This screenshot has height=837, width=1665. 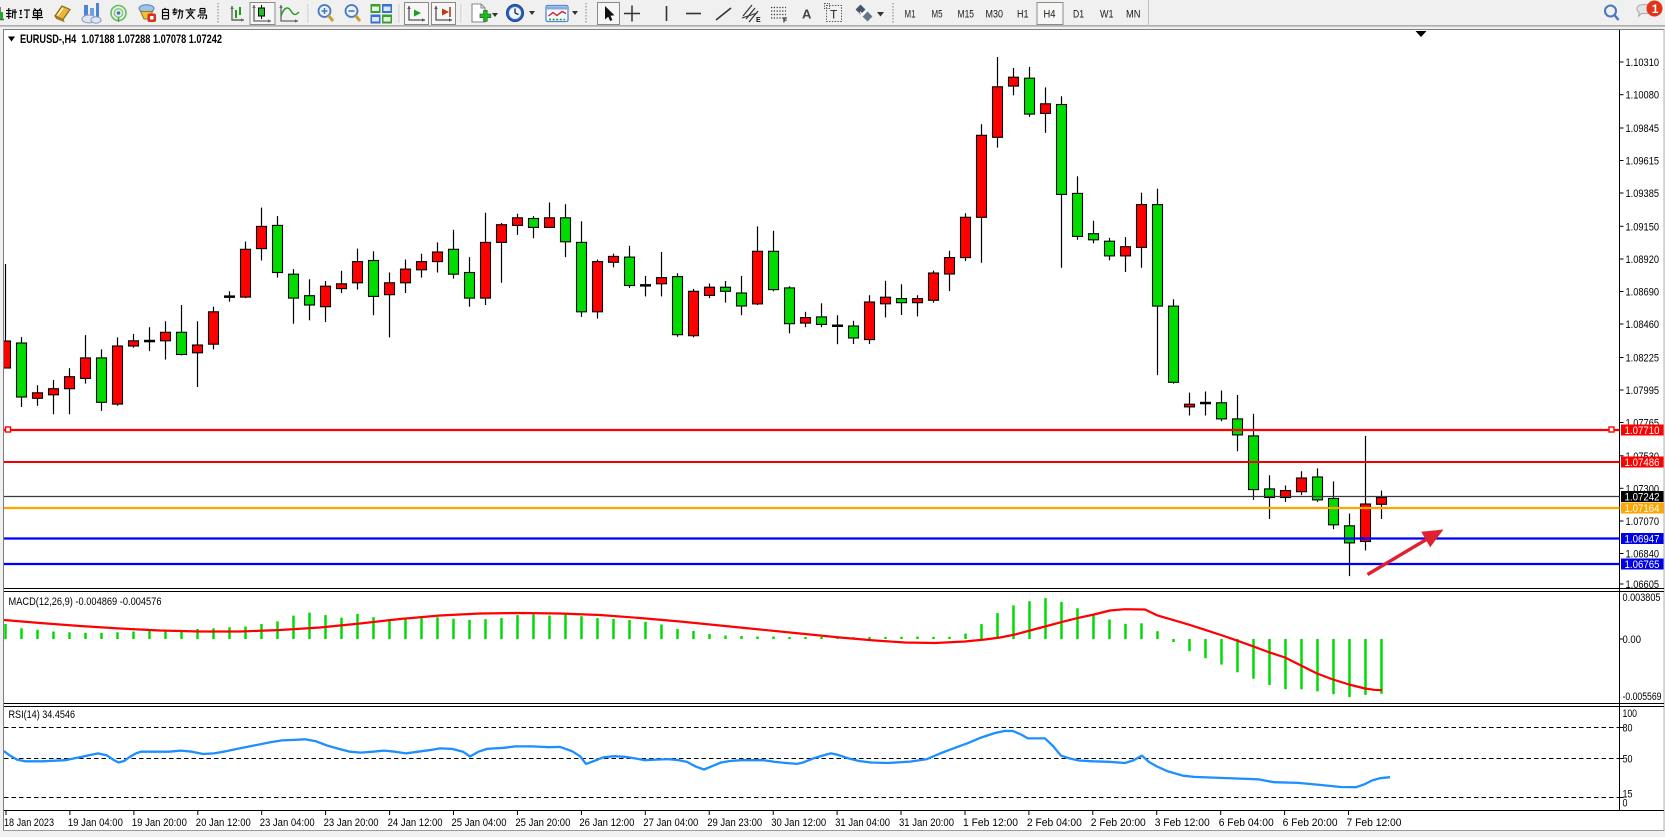 What do you see at coordinates (1643, 162) in the screenshot?
I see `svg-text: 1.09615` at bounding box center [1643, 162].